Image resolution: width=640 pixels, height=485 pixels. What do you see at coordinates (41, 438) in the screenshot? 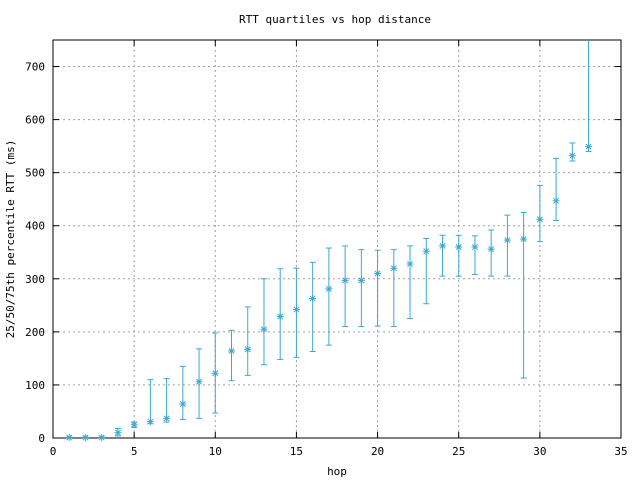
I see `y-tick-label: 0` at bounding box center [41, 438].